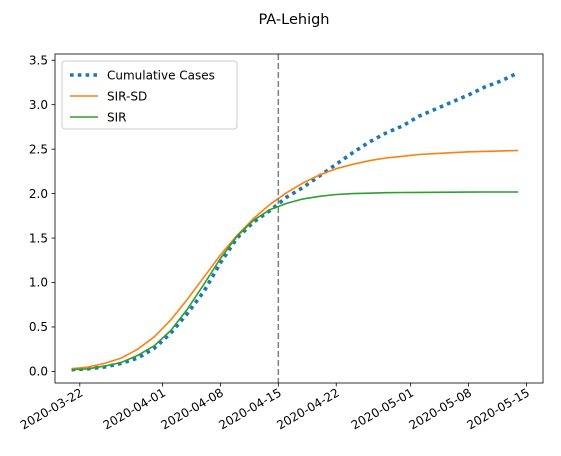  Describe the element at coordinates (38, 194) in the screenshot. I see `y-tick-label-4: 2.0` at that location.